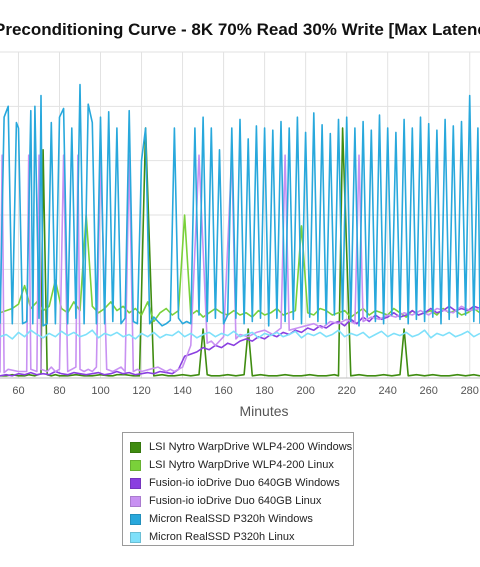 The image size is (480, 567). I want to click on x-tick-label: 220, so click(346, 391).